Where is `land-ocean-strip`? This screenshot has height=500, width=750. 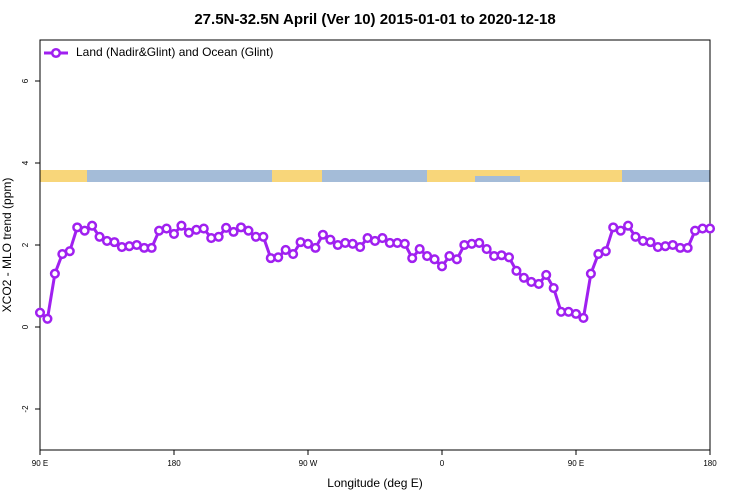
land-ocean-strip is located at coordinates (375, 176).